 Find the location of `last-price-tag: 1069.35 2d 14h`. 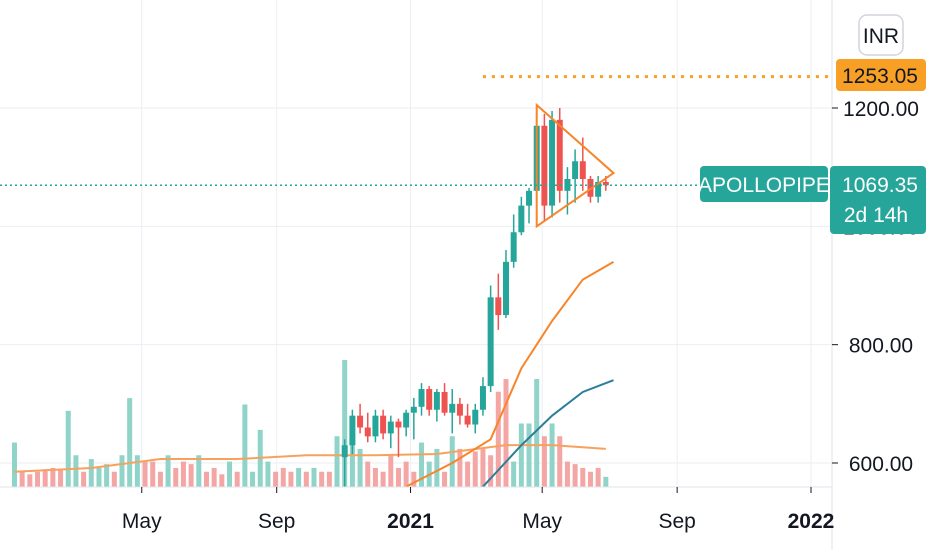

last-price-tag: 1069.35 2d 14h is located at coordinates (878, 200).